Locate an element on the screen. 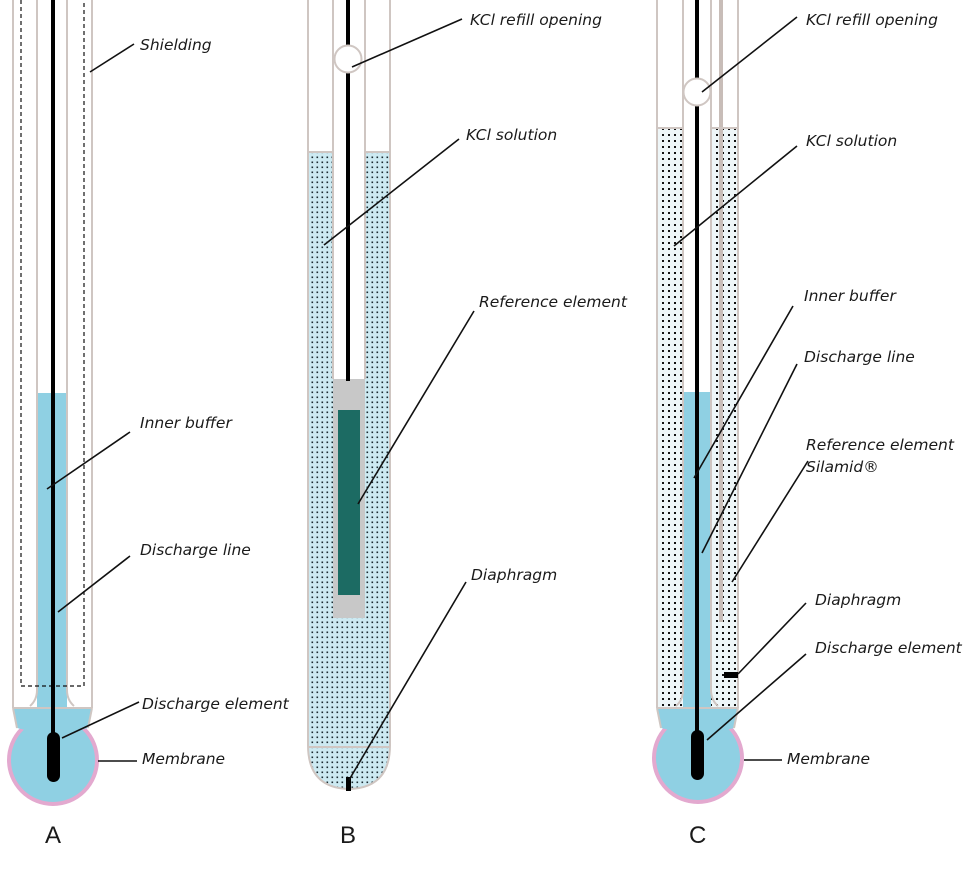 This screenshot has height=873, width=970. label-silamid-c: Silamid® is located at coordinates (842, 467).